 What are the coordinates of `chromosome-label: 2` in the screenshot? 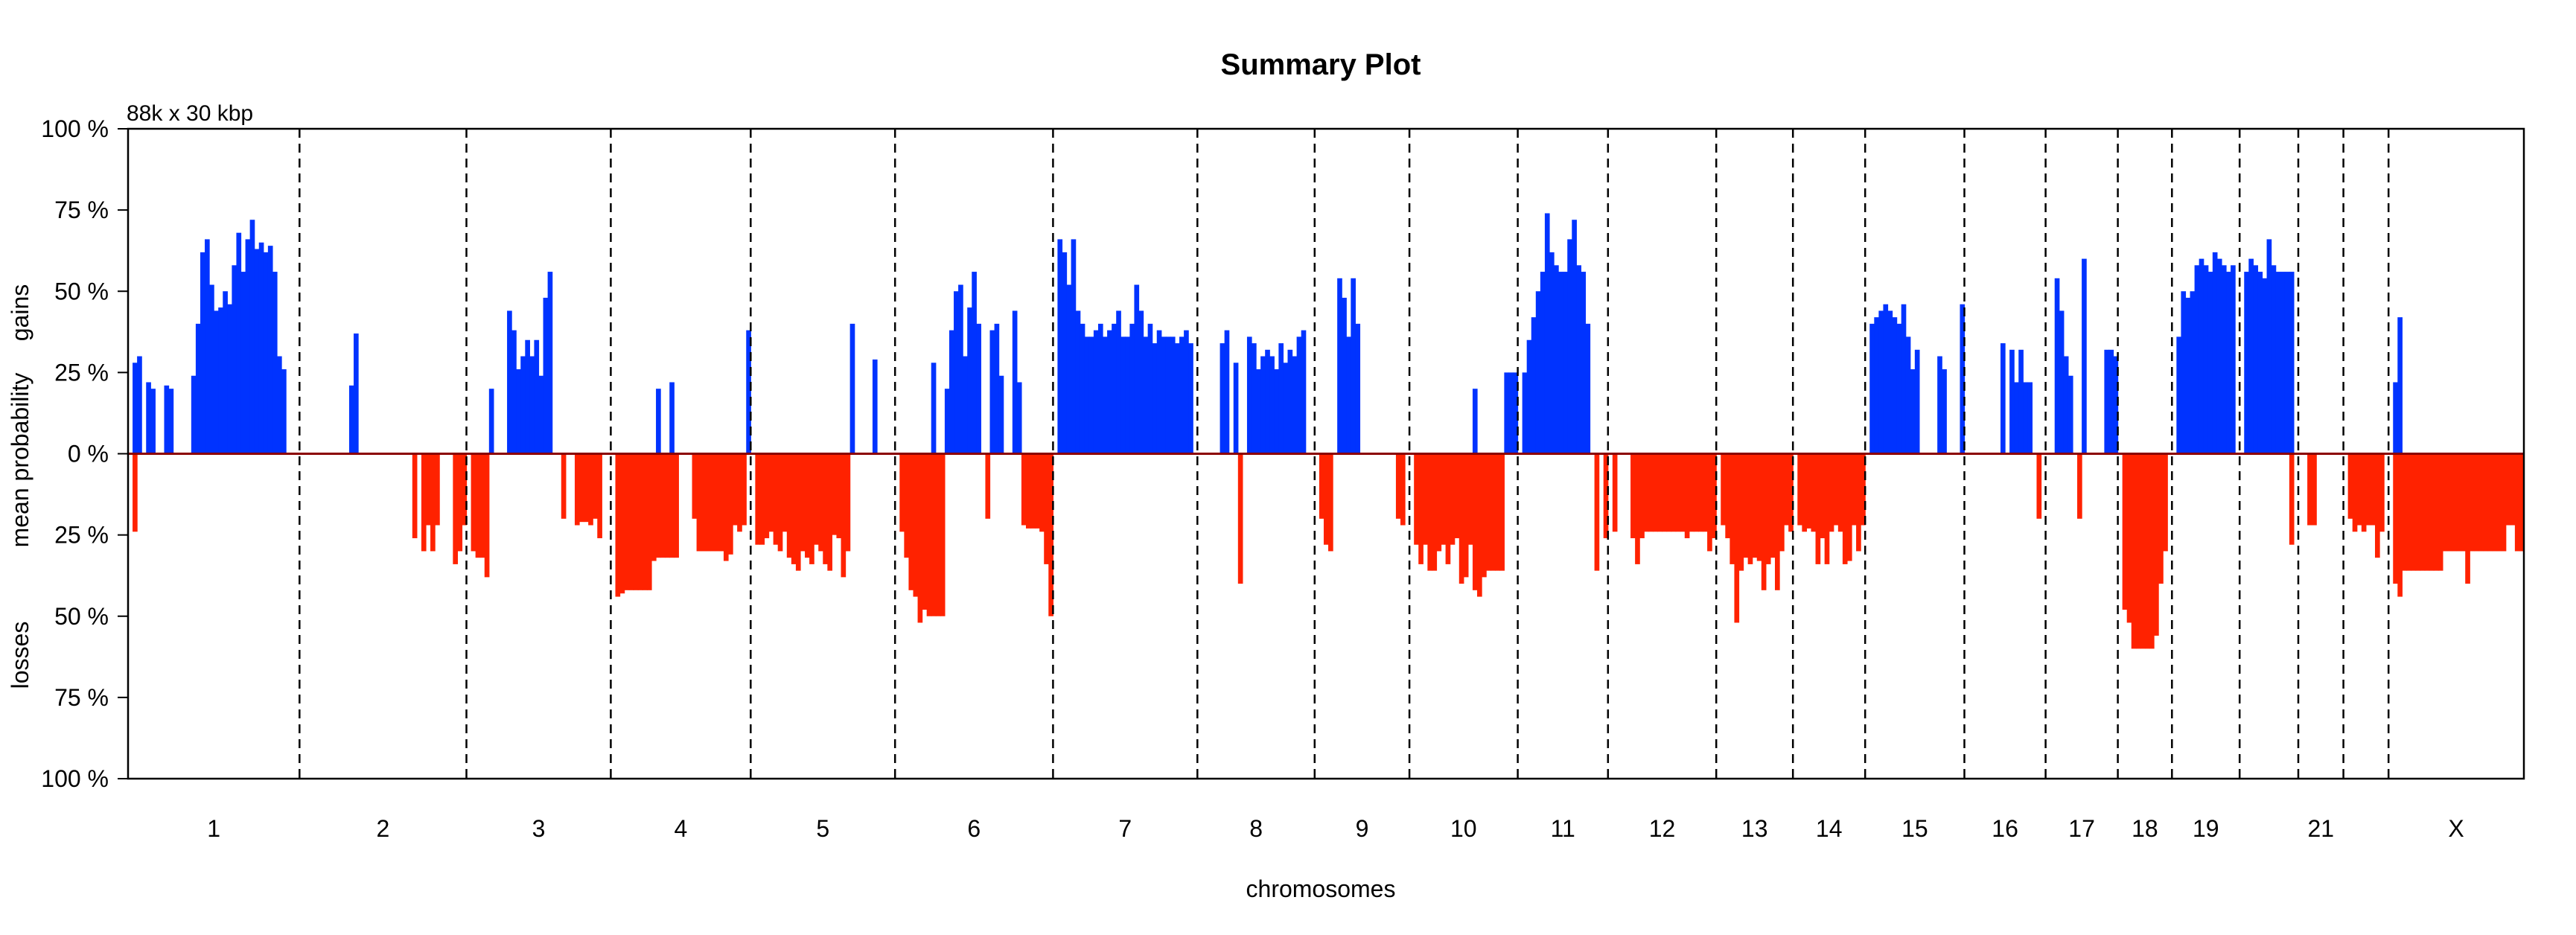 It's located at (384, 829).